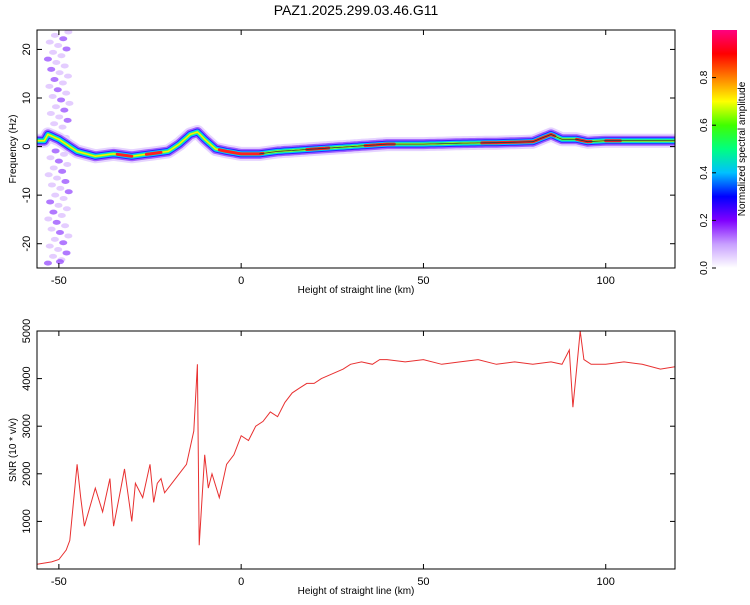 Image resolution: width=750 pixels, height=605 pixels. What do you see at coordinates (356, 290) in the screenshot?
I see `spectrogram-x-label: Height of straight line (km)` at bounding box center [356, 290].